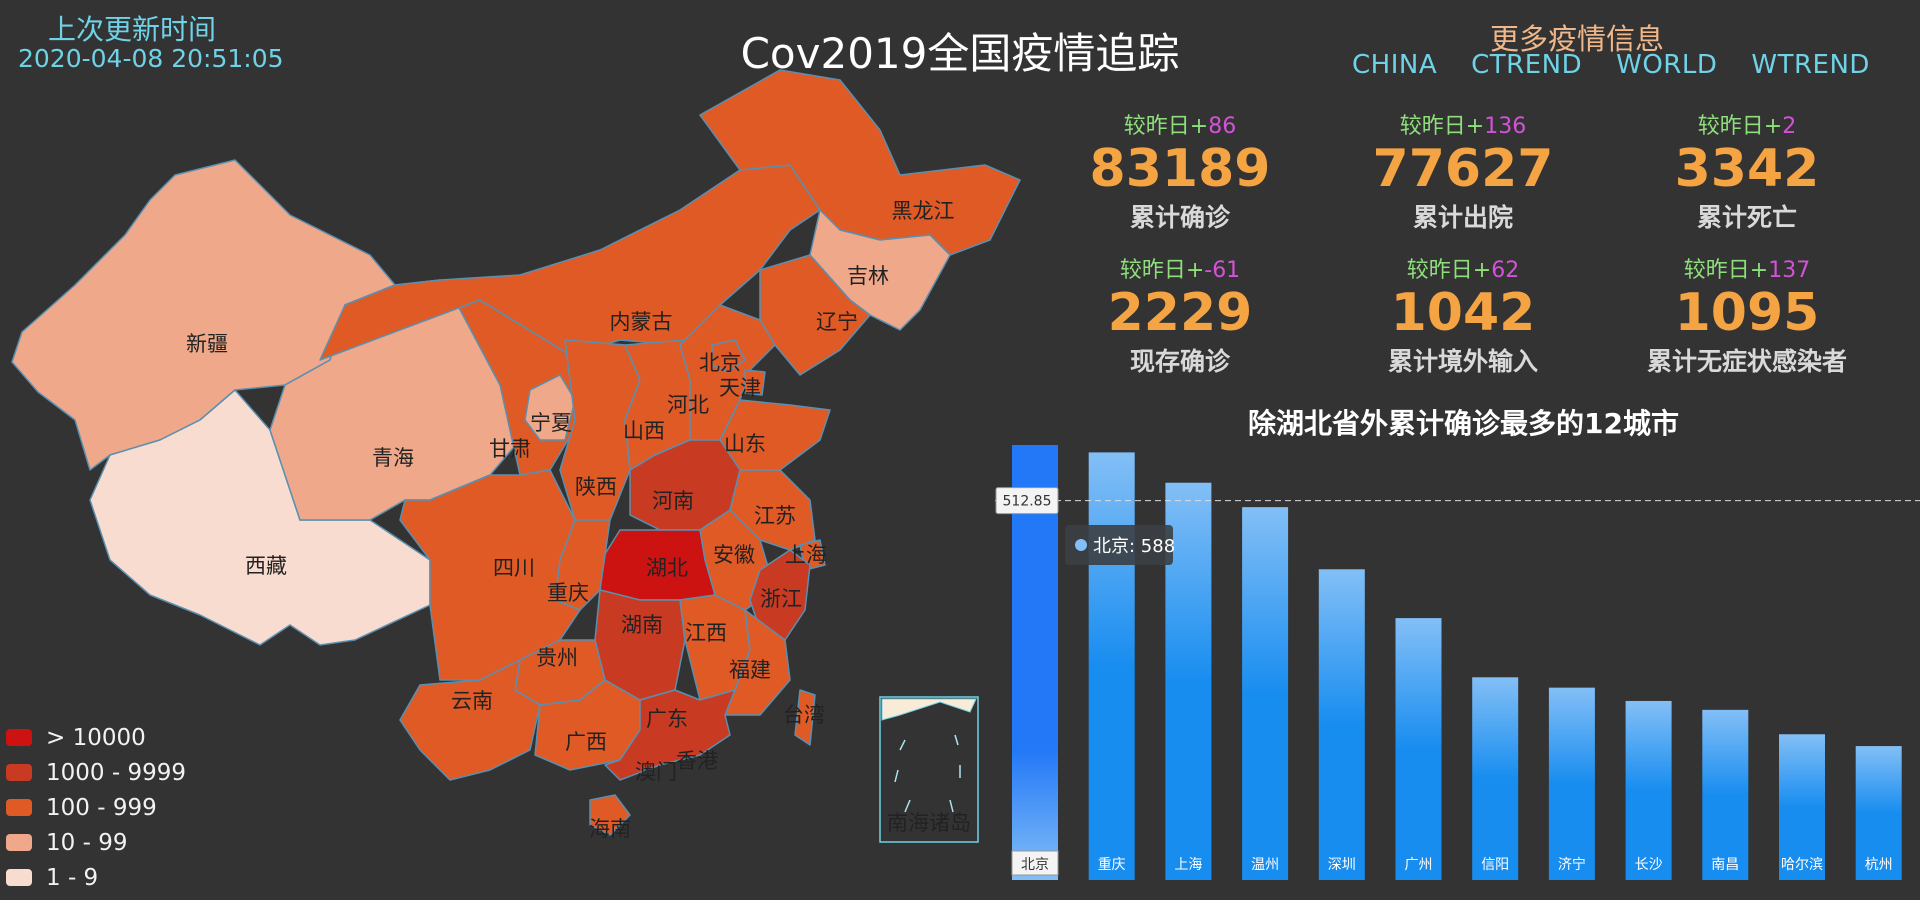 This screenshot has height=900, width=1920. I want to click on bar-category-label: 哈尔滨, so click(1802, 865).